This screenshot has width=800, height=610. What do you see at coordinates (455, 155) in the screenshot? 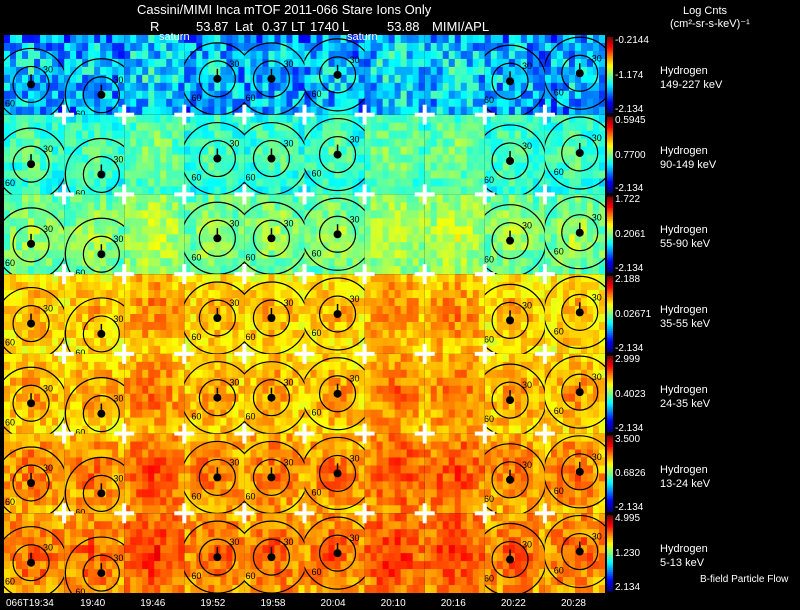
I see `cell-r1-c7` at bounding box center [455, 155].